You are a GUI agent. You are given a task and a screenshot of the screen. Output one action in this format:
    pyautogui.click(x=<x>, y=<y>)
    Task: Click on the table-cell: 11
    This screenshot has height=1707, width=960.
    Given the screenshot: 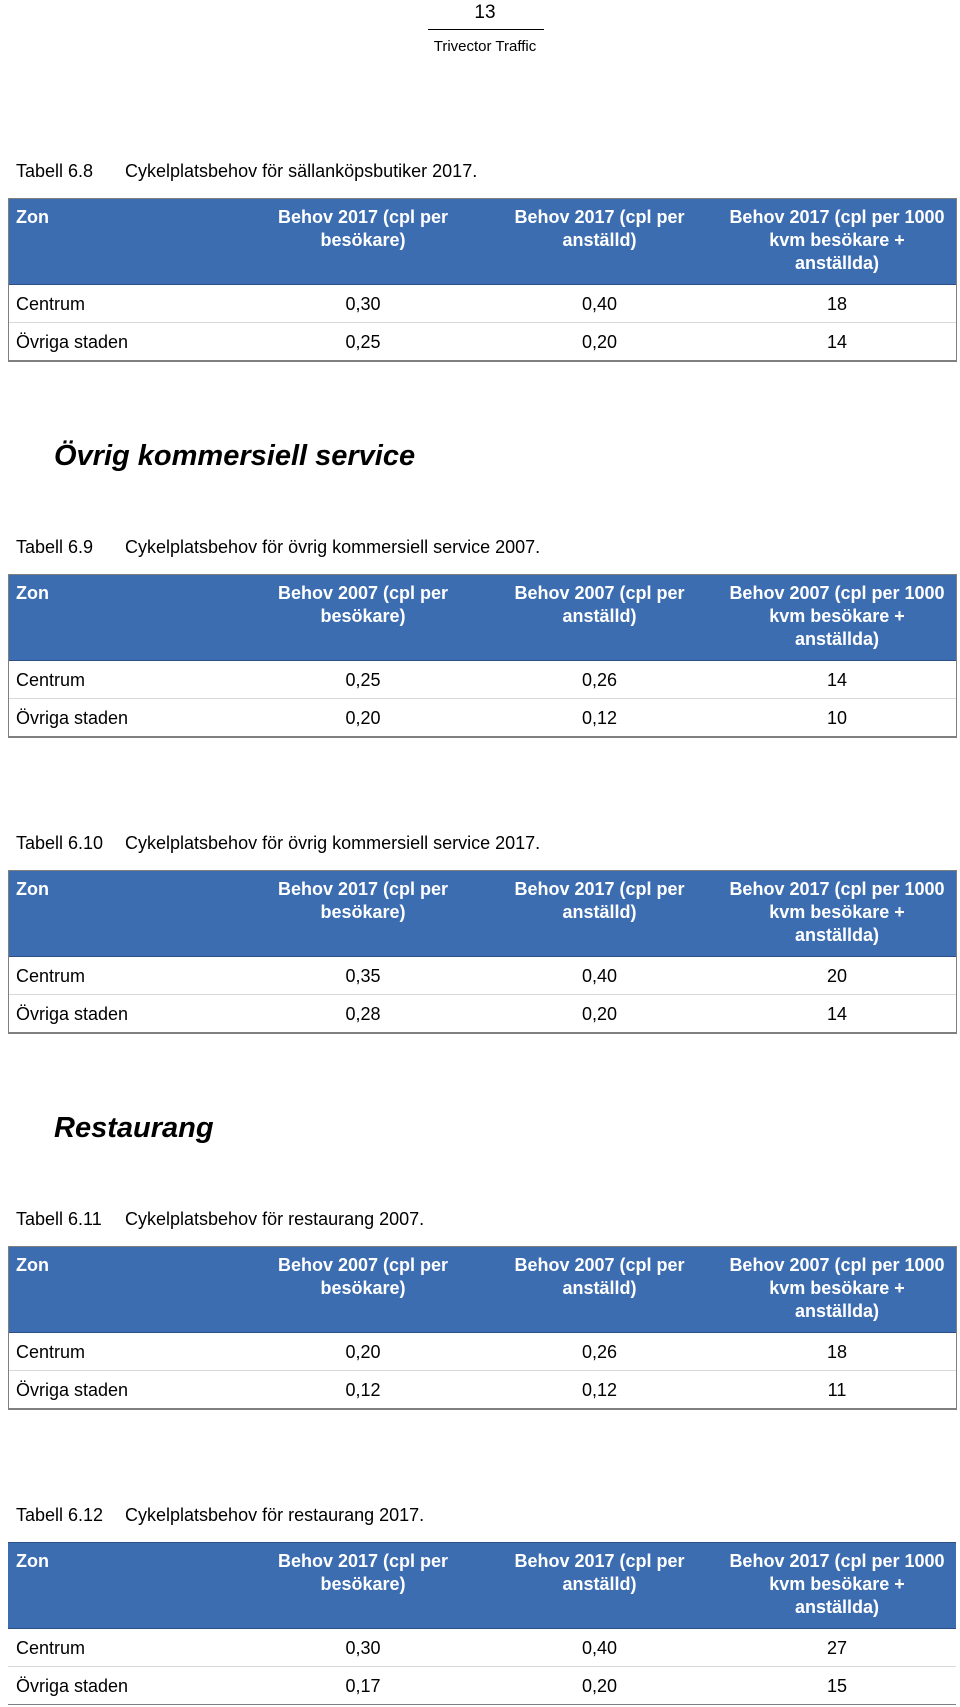 What is the action you would take?
    pyautogui.click(x=837, y=1389)
    